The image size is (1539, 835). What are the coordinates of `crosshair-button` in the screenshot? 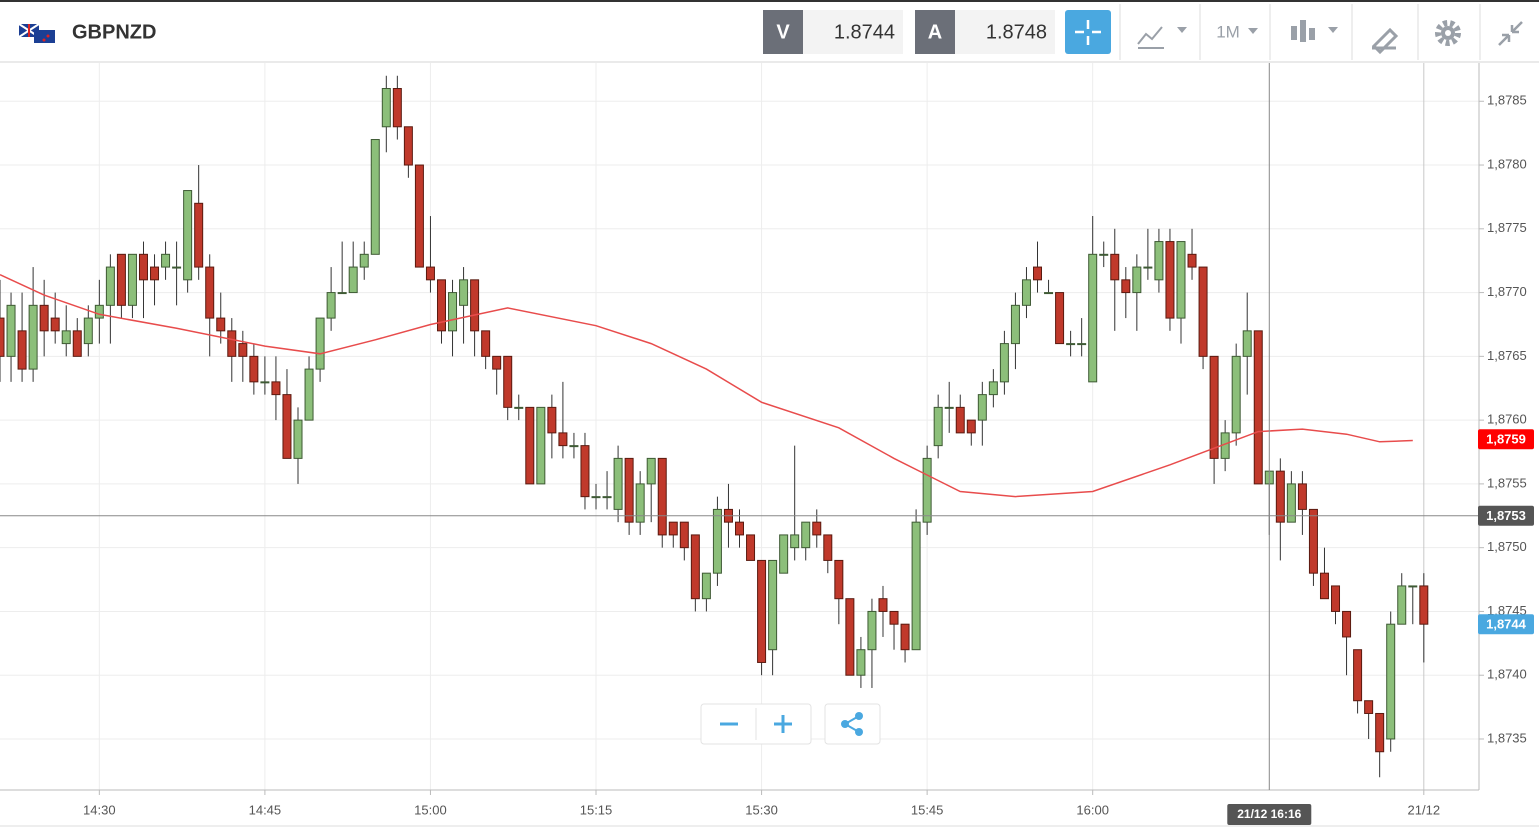 It's located at (1088, 32).